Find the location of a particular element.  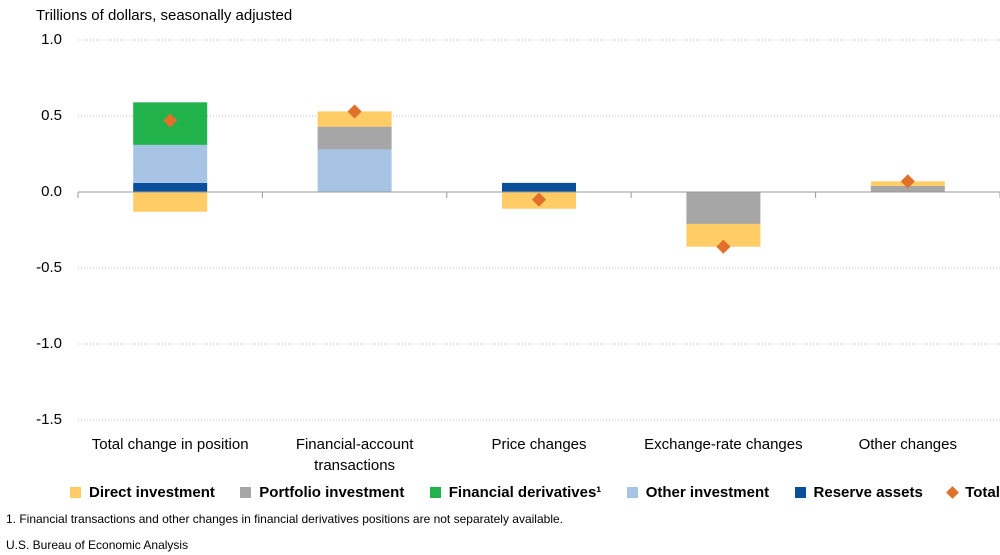

y-tick-label: 1.0 is located at coordinates (51, 39).